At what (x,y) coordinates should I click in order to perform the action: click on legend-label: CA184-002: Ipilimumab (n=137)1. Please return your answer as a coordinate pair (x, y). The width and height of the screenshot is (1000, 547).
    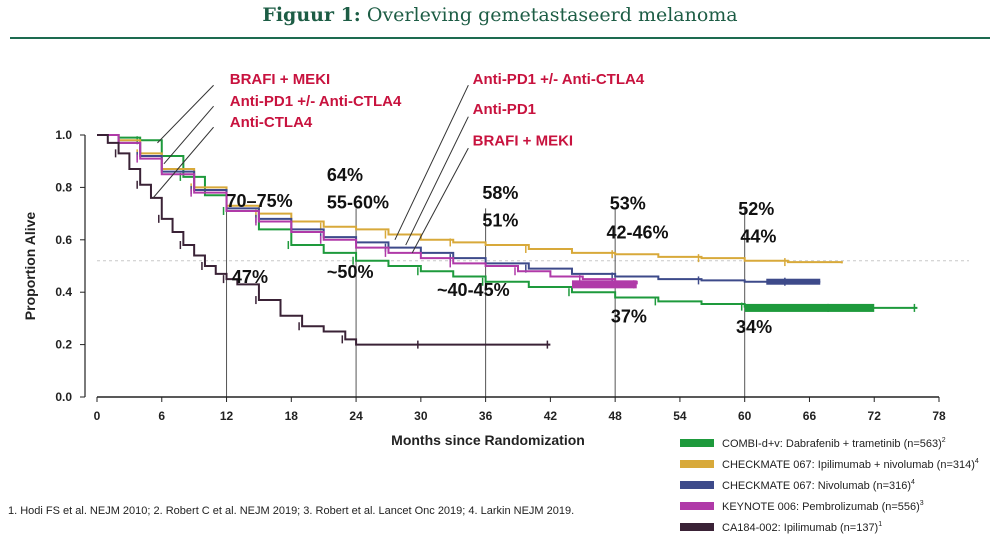
    Looking at the image, I should click on (802, 527).